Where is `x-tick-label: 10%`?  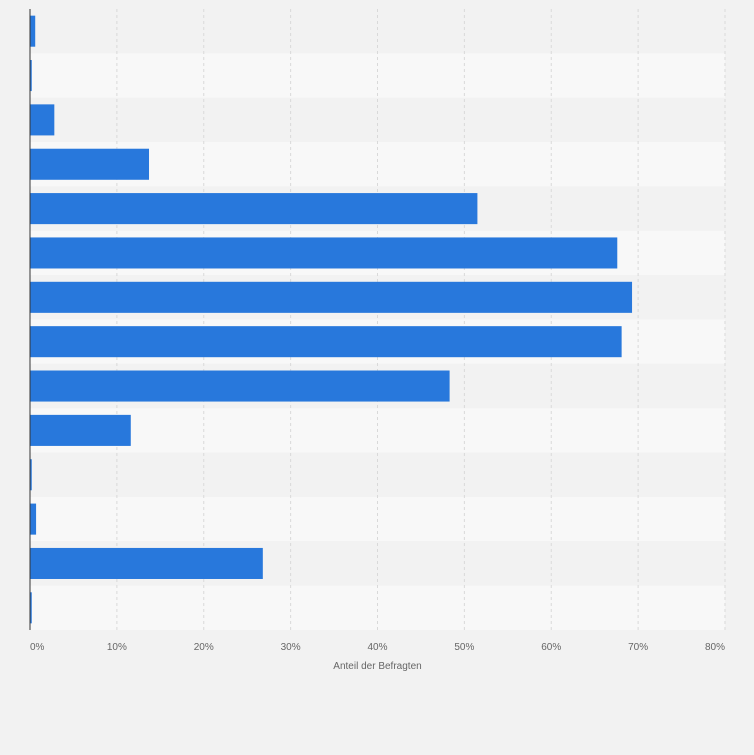
x-tick-label: 10% is located at coordinates (117, 647).